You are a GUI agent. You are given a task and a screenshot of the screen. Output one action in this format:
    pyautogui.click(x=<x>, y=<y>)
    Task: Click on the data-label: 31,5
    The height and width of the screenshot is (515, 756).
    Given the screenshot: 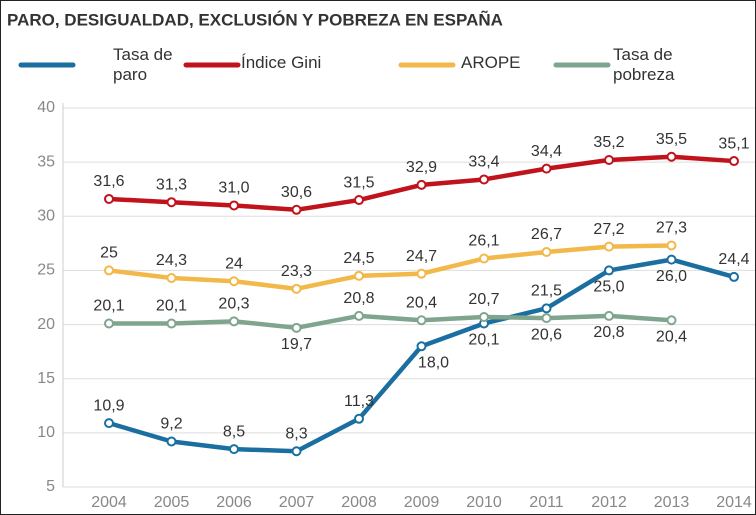 What is the action you would take?
    pyautogui.click(x=358, y=182)
    